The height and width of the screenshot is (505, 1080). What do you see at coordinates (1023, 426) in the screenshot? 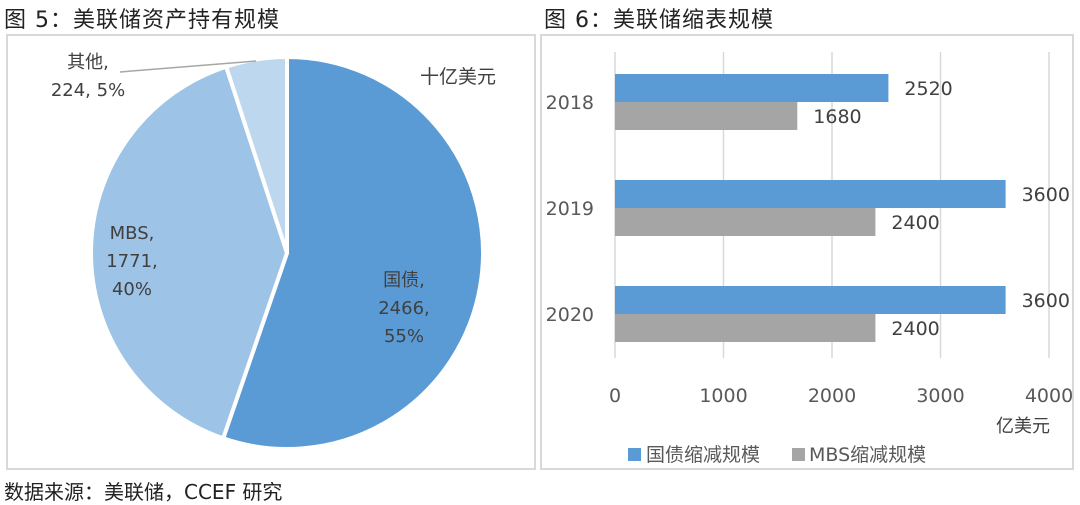
I see `x-axis-unit: 亿美元` at bounding box center [1023, 426].